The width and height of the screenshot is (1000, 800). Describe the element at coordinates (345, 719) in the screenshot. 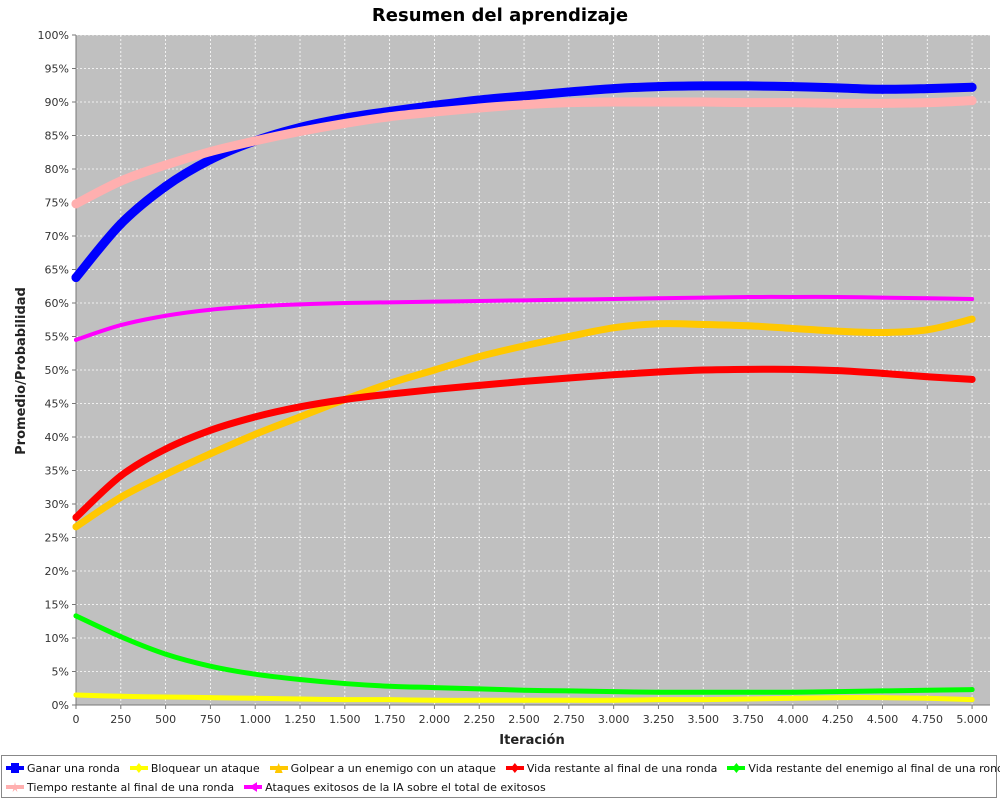

I see `x-tick-label: 1.500` at that location.